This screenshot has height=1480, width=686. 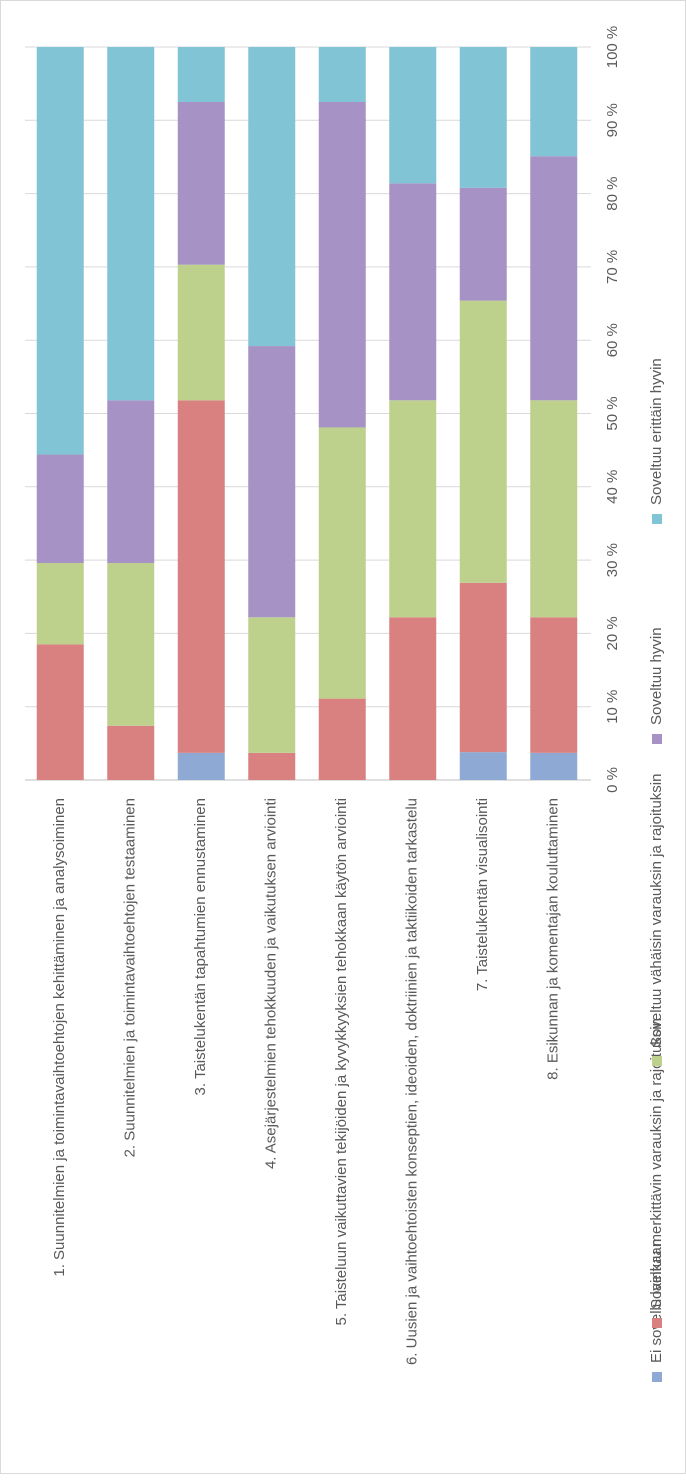 What do you see at coordinates (612, 413) in the screenshot?
I see `y-tick-label: 50 %` at bounding box center [612, 413].